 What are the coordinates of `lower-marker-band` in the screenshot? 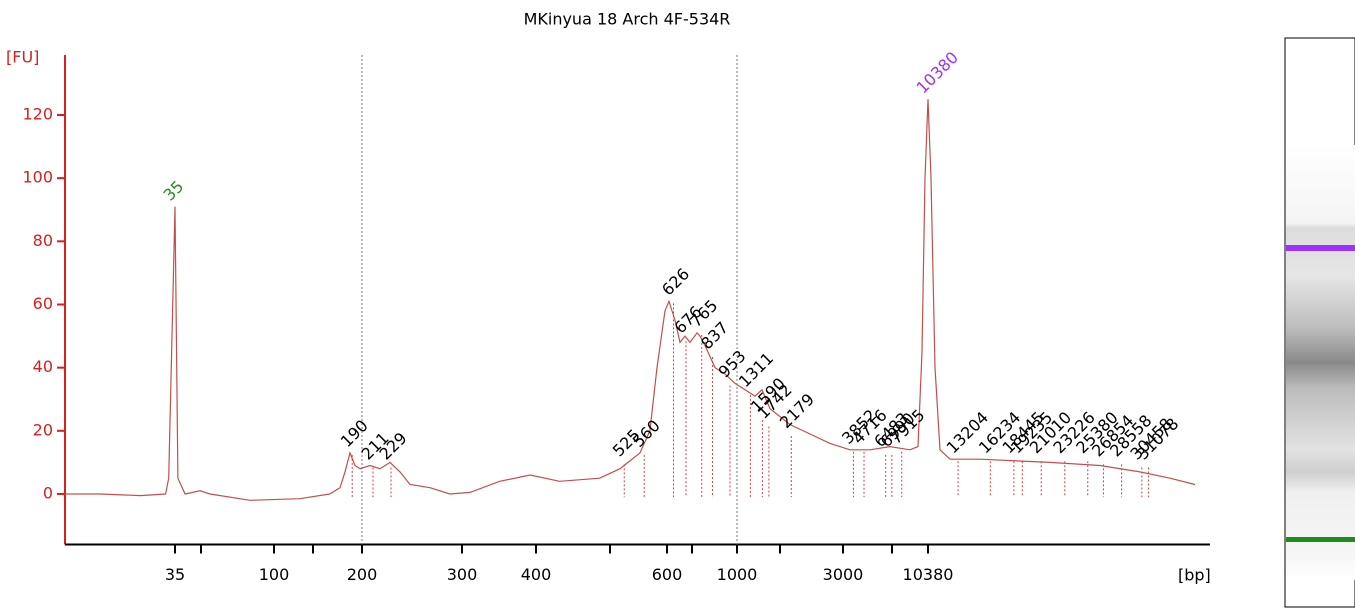 It's located at (1320, 539).